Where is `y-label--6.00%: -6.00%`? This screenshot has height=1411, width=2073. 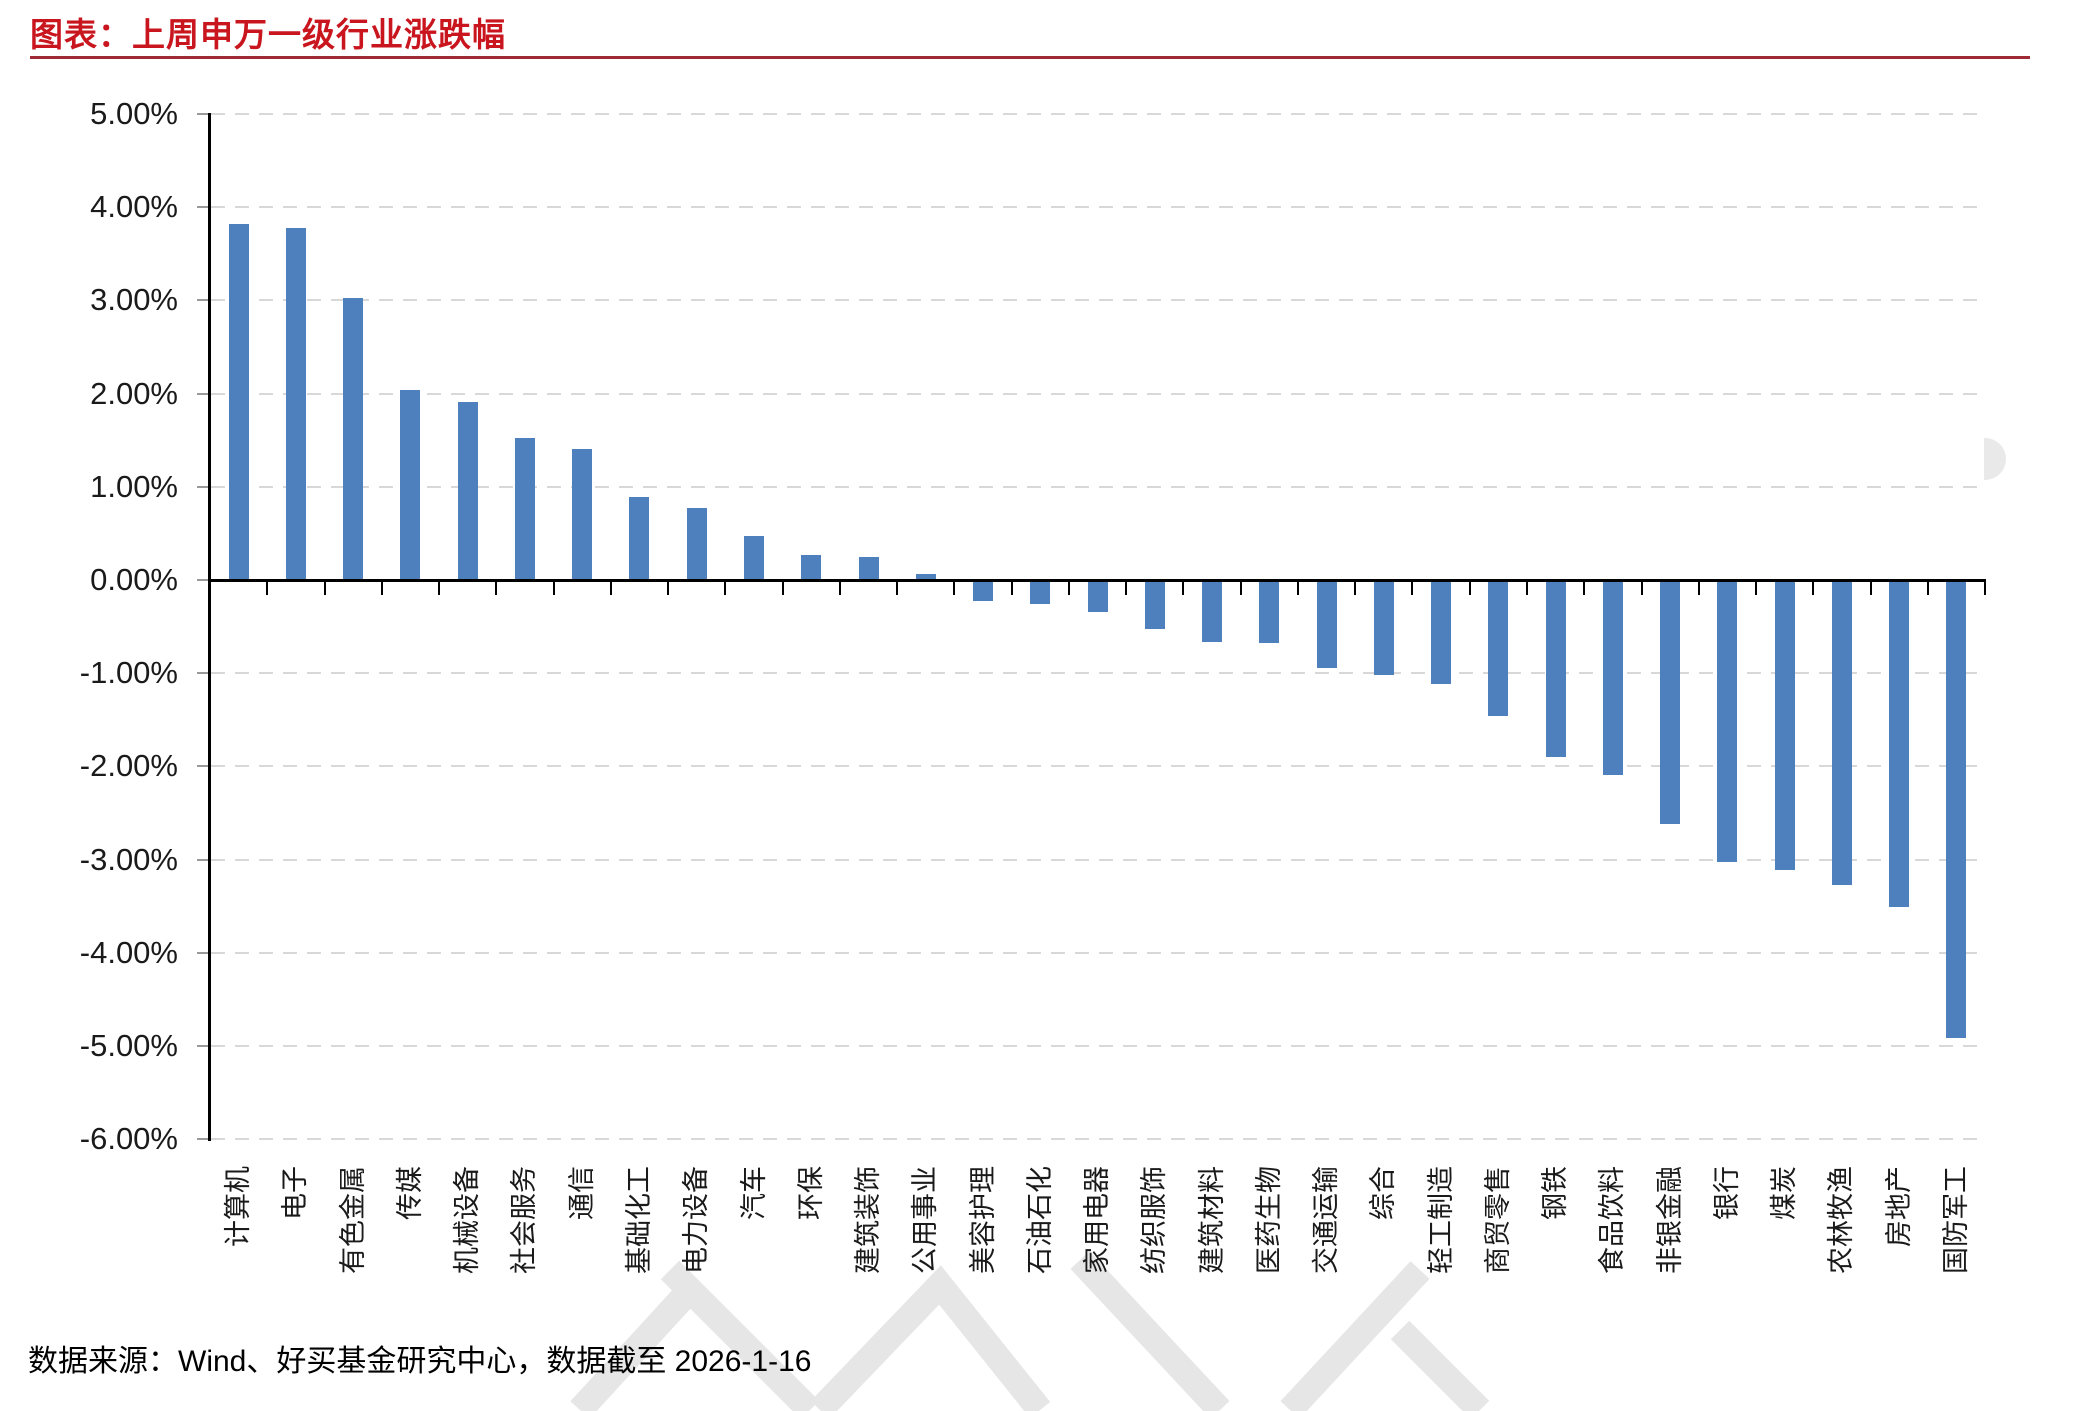
y-label--6.00%: -6.00% is located at coordinates (128, 1139).